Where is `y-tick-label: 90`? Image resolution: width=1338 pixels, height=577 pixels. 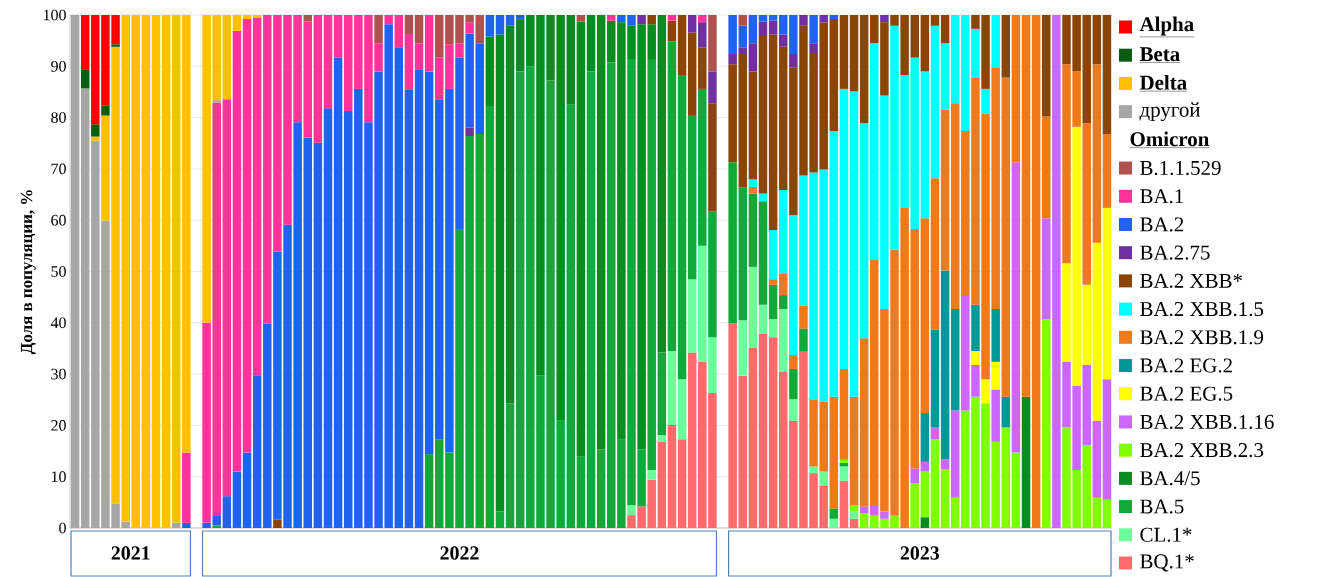 y-tick-label: 90 is located at coordinates (58, 66).